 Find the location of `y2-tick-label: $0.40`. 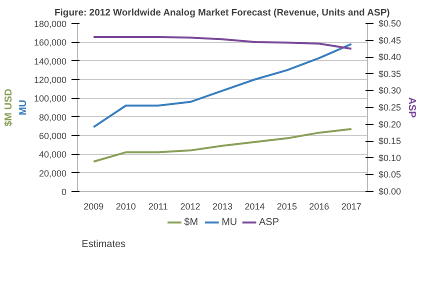

y2-tick-label: $0.40 is located at coordinates (390, 57).